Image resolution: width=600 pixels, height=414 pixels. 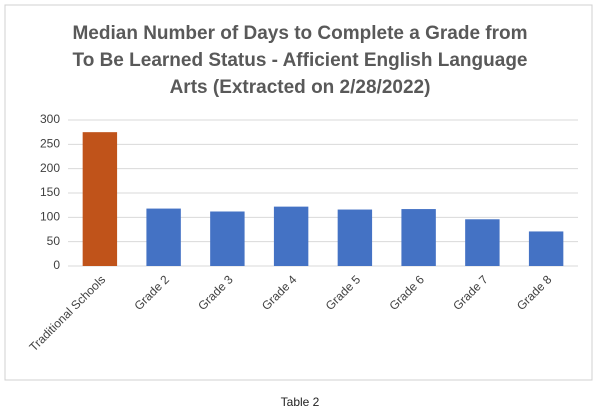 I want to click on y-tick-label: 250, so click(x=50, y=144).